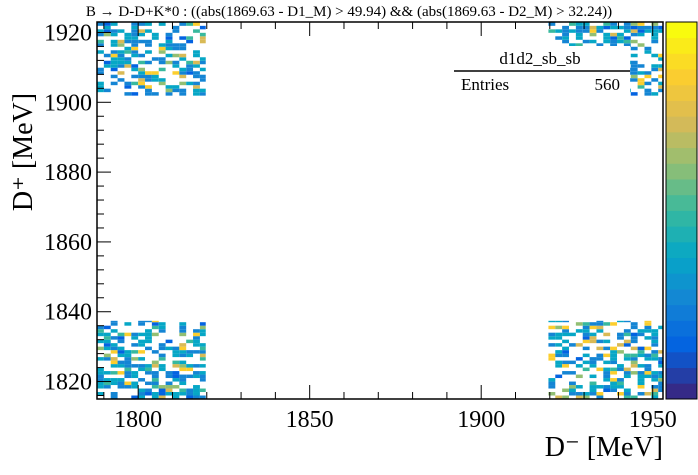 The height and width of the screenshot is (475, 698). I want to click on stats-entries-value: 560, so click(608, 84).